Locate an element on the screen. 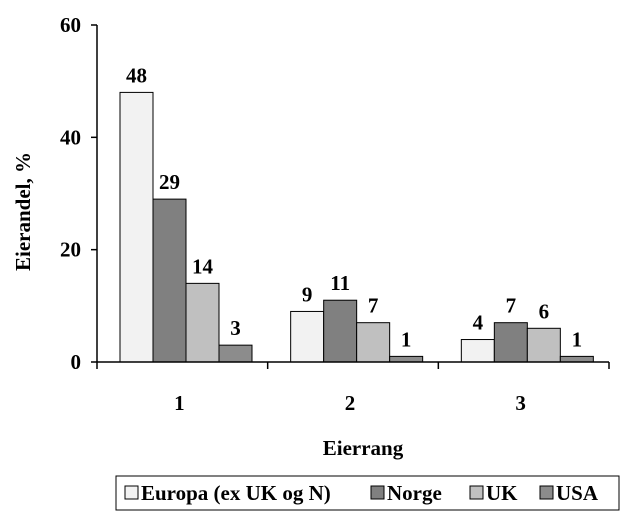  data-label: 11 is located at coordinates (340, 283).